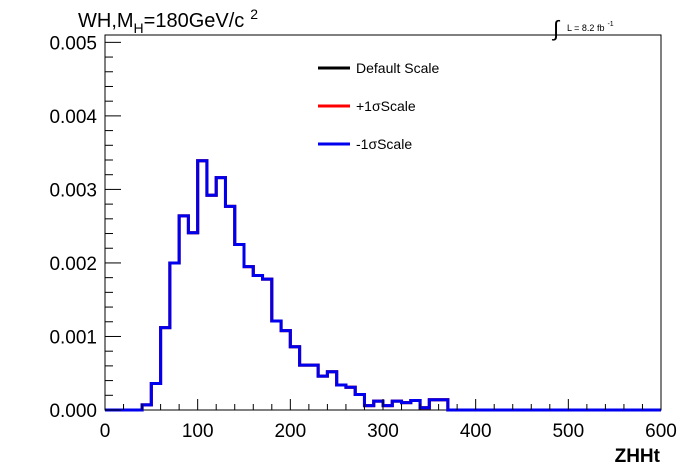  I want to click on chart-title-main: WH,M, so click(106, 21).